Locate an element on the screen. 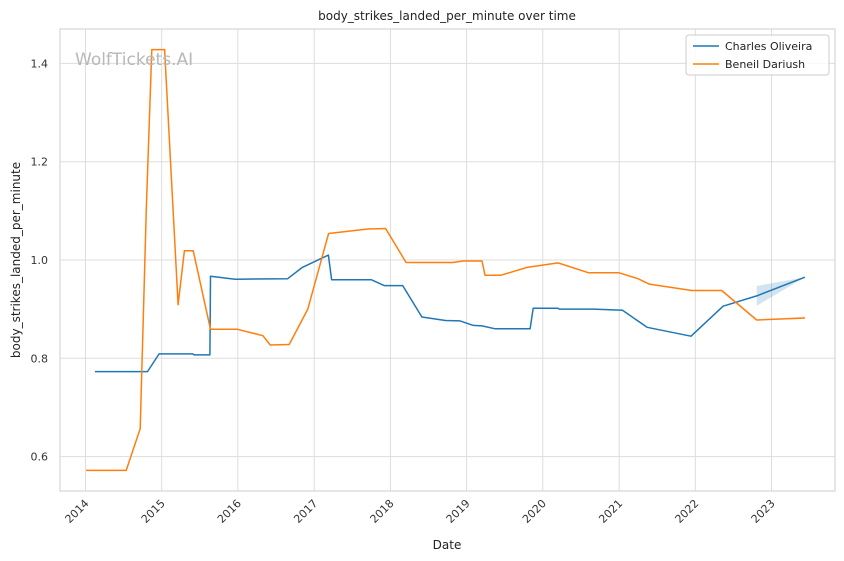 Image resolution: width=844 pixels, height=561 pixels. legend: Charles Oliveira Beneil Dariush is located at coordinates (757, 55).